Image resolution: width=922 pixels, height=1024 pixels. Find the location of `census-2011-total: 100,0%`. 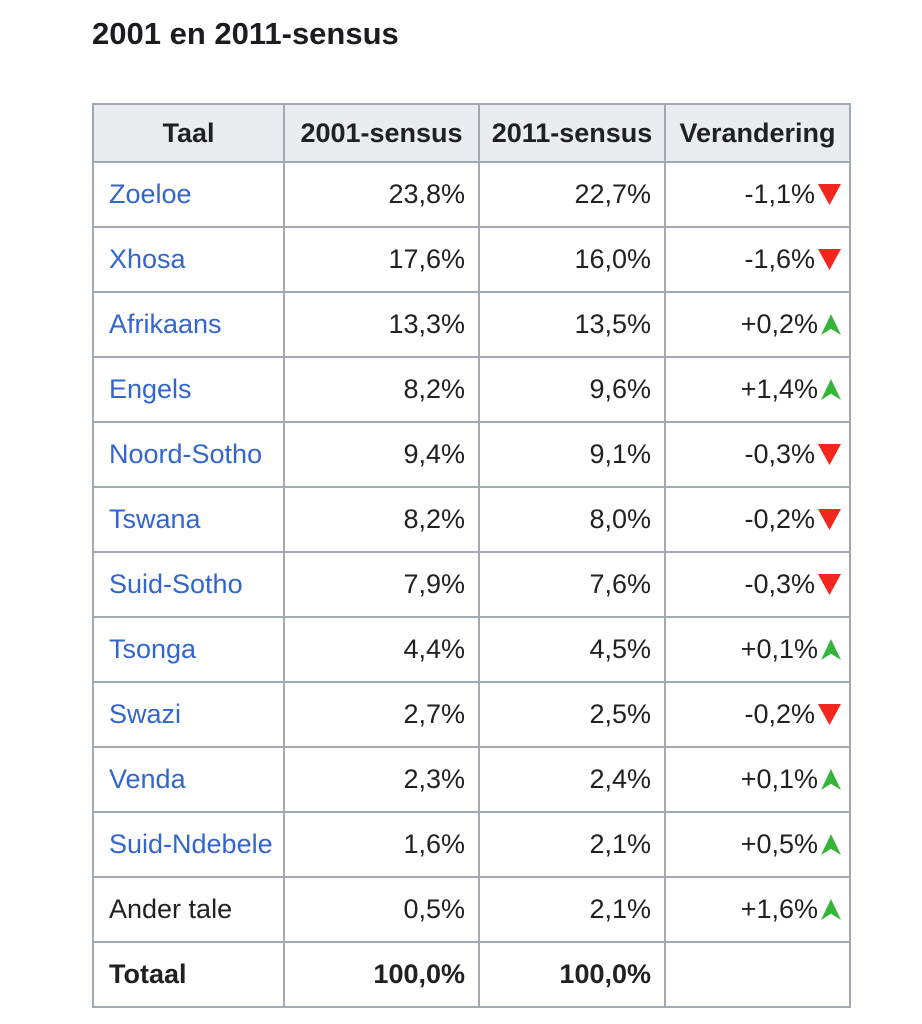

census-2011-total: 100,0% is located at coordinates (572, 974).